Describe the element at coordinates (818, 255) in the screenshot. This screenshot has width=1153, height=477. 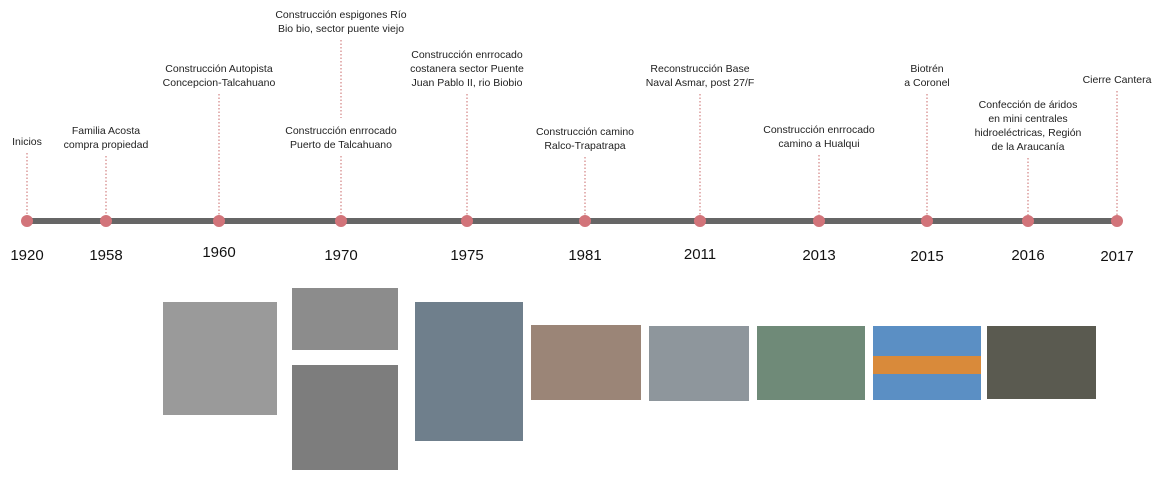
I see `year-label: 2013` at that location.